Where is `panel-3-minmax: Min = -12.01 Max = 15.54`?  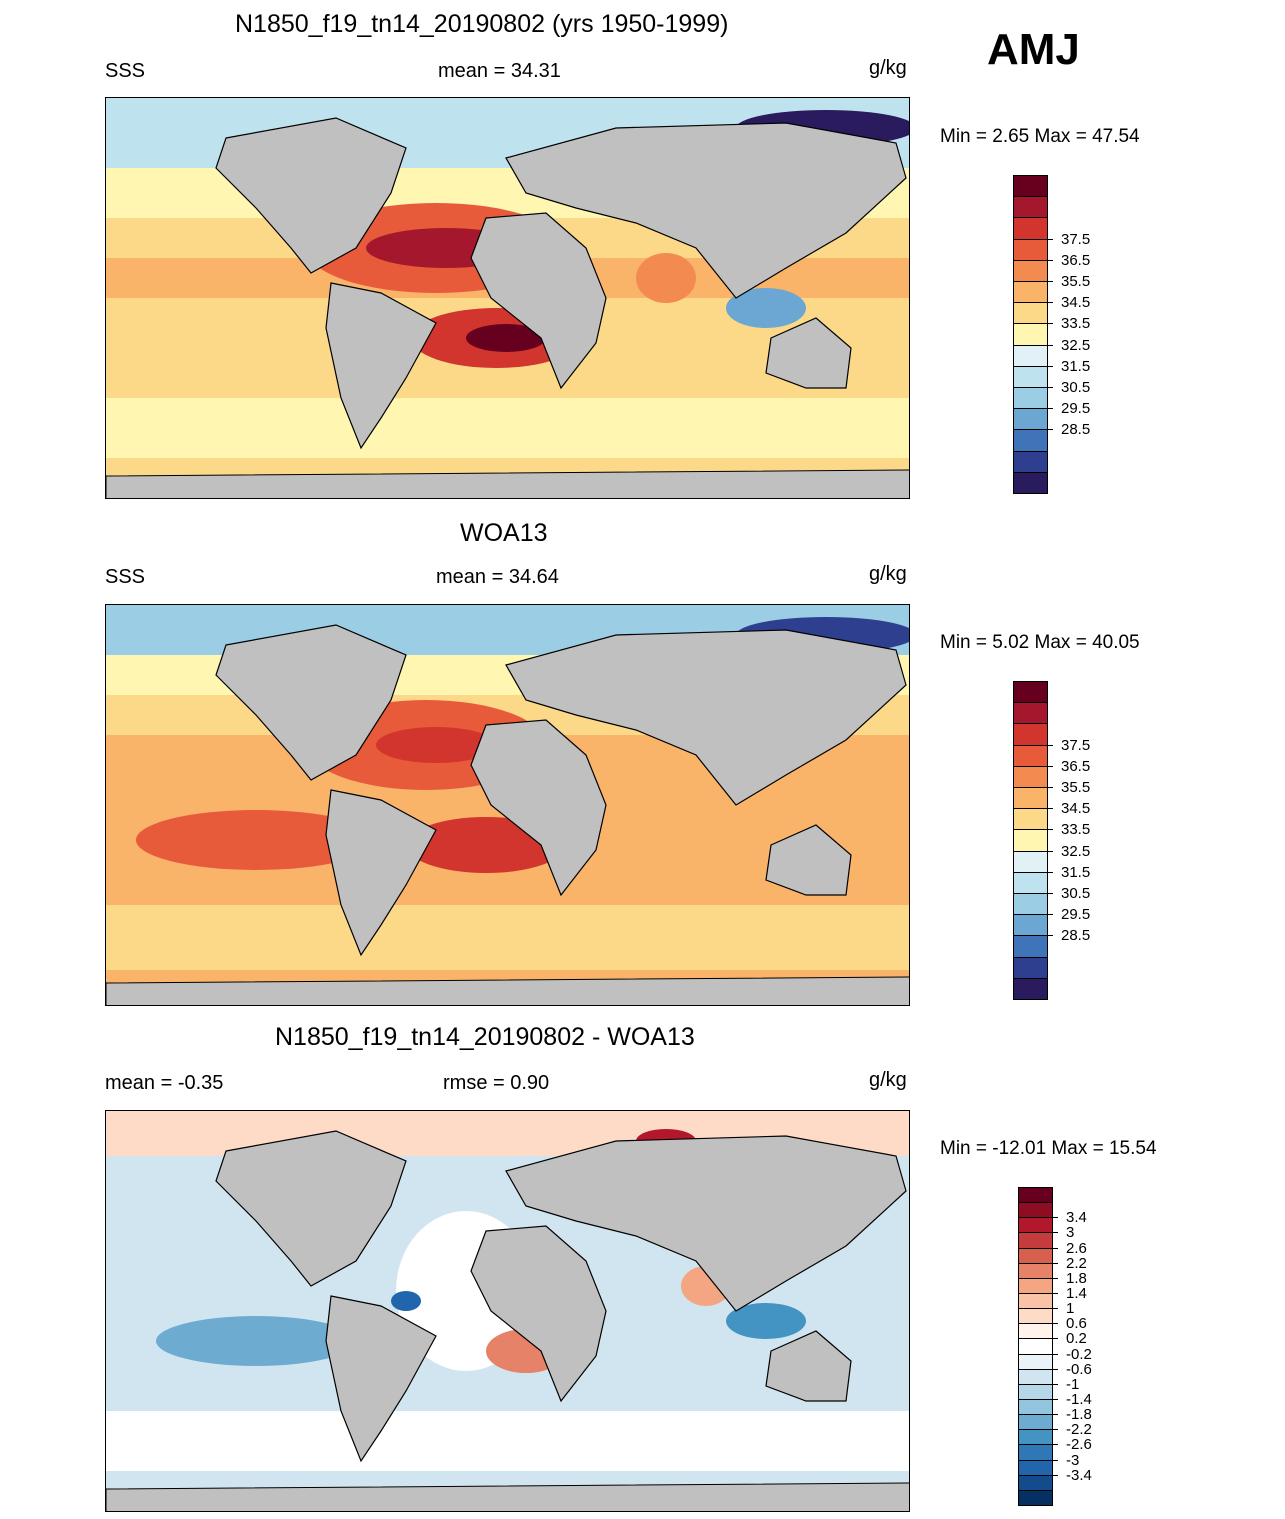
panel-3-minmax: Min = -12.01 Max = 15.54 is located at coordinates (1048, 1148).